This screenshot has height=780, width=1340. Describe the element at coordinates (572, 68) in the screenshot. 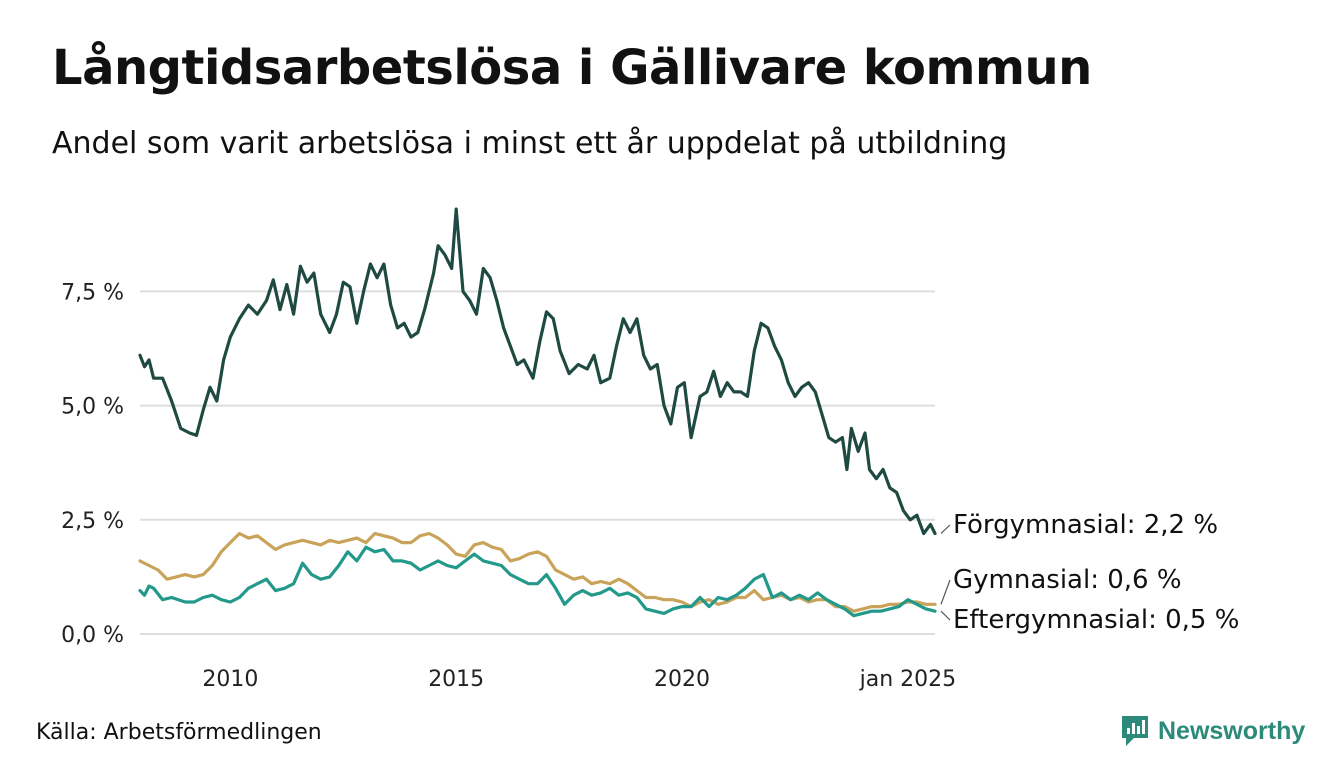

I see `chart-title: Långtidsarbetslösa i Gällivare kommun` at that location.